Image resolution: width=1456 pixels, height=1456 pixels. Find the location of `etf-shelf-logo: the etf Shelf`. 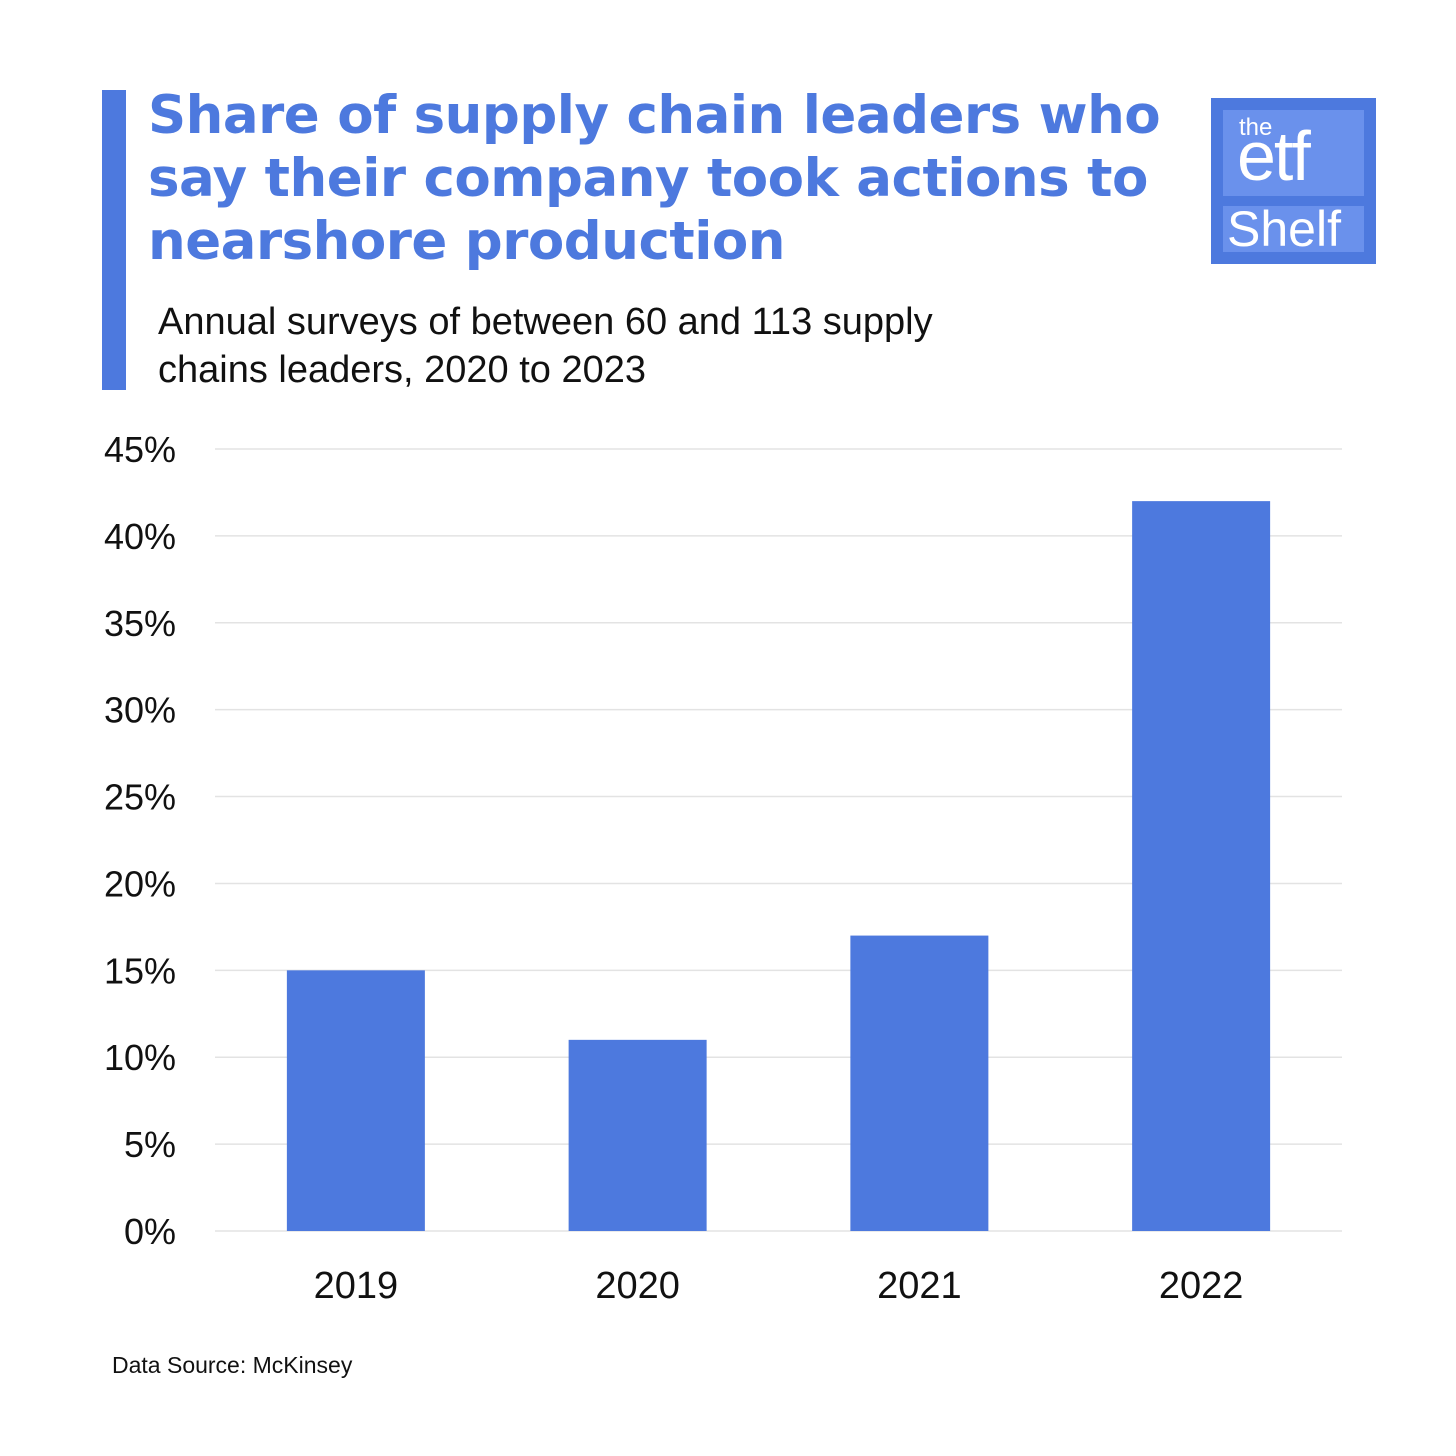

etf-shelf-logo: the etf Shelf is located at coordinates (1293, 181).